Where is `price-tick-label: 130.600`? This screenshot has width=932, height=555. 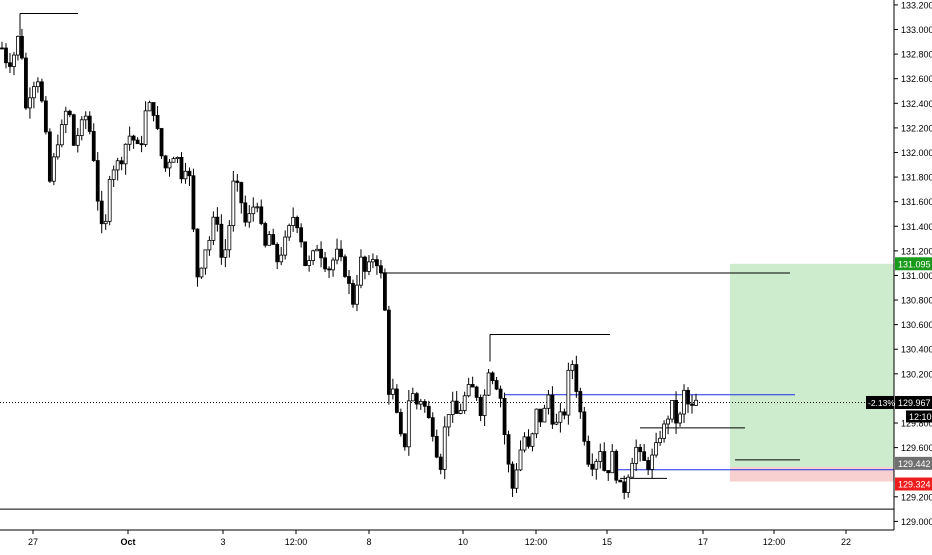
price-tick-label: 130.600 is located at coordinates (916, 325).